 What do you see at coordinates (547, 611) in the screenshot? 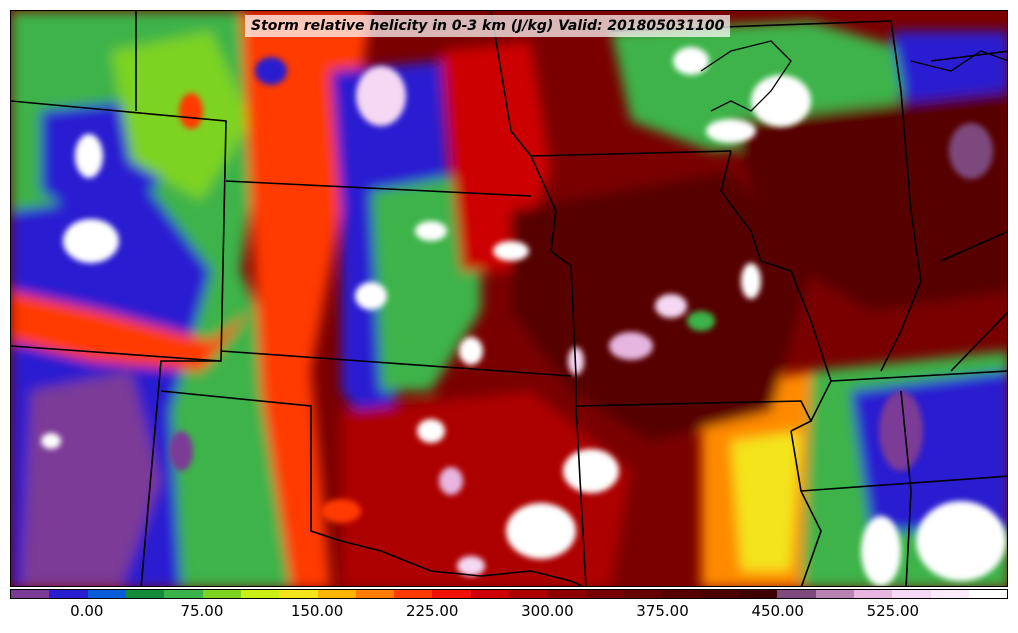
I see `colorbar-tick-label: 300.00` at bounding box center [547, 611].